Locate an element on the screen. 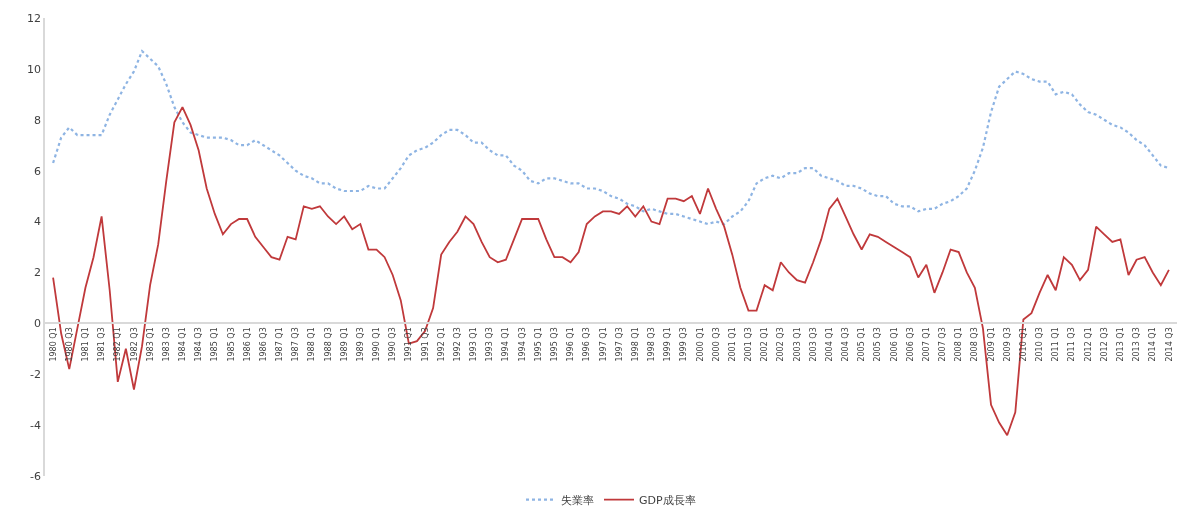 The height and width of the screenshot is (526, 1202). x-tick-label: 2006 Q3 is located at coordinates (910, 344).